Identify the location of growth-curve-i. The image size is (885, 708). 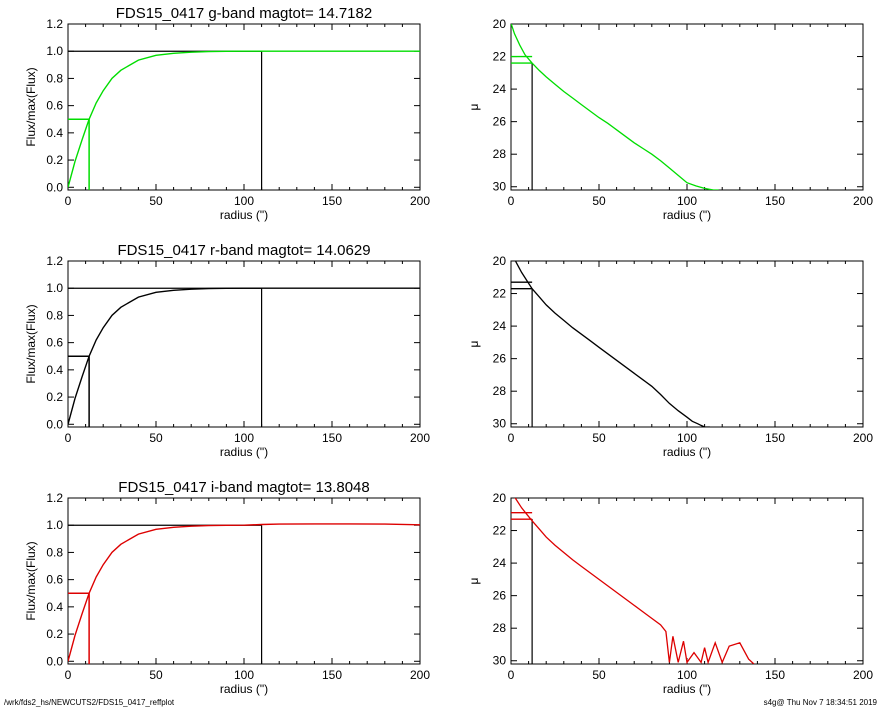
(244, 592).